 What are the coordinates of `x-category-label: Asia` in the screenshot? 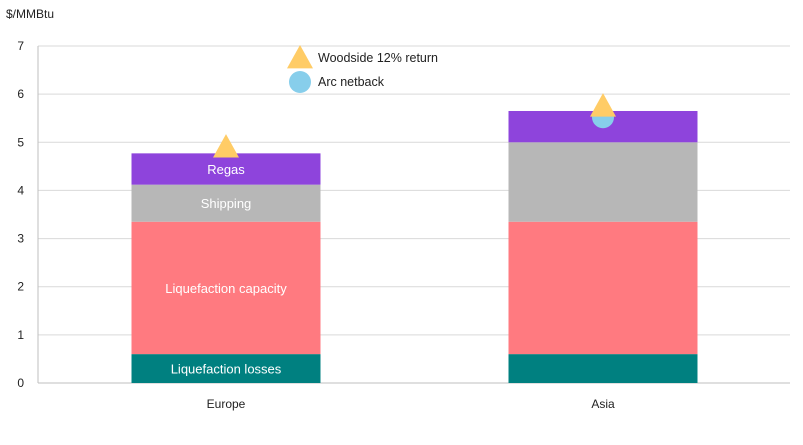 It's located at (603, 404).